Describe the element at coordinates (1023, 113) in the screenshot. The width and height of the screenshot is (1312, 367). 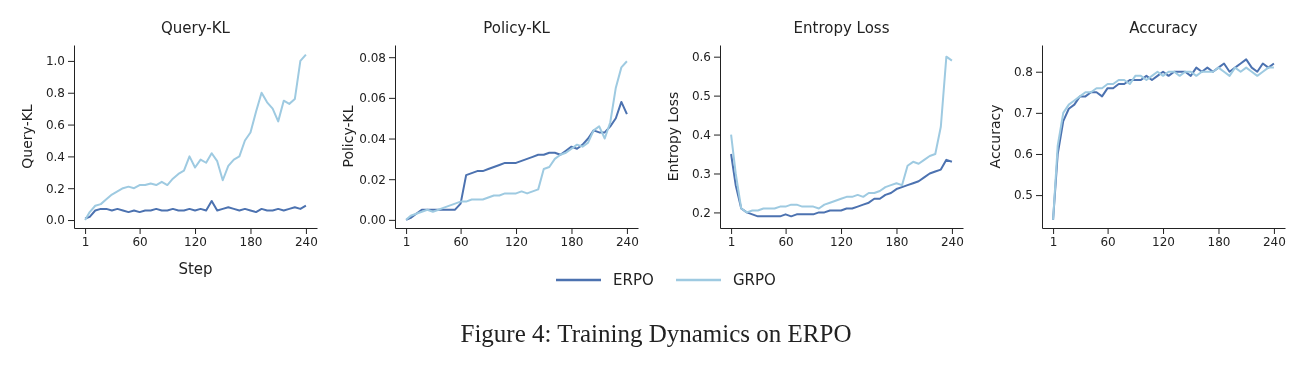
I see `y-tick-label: 0.7` at that location.